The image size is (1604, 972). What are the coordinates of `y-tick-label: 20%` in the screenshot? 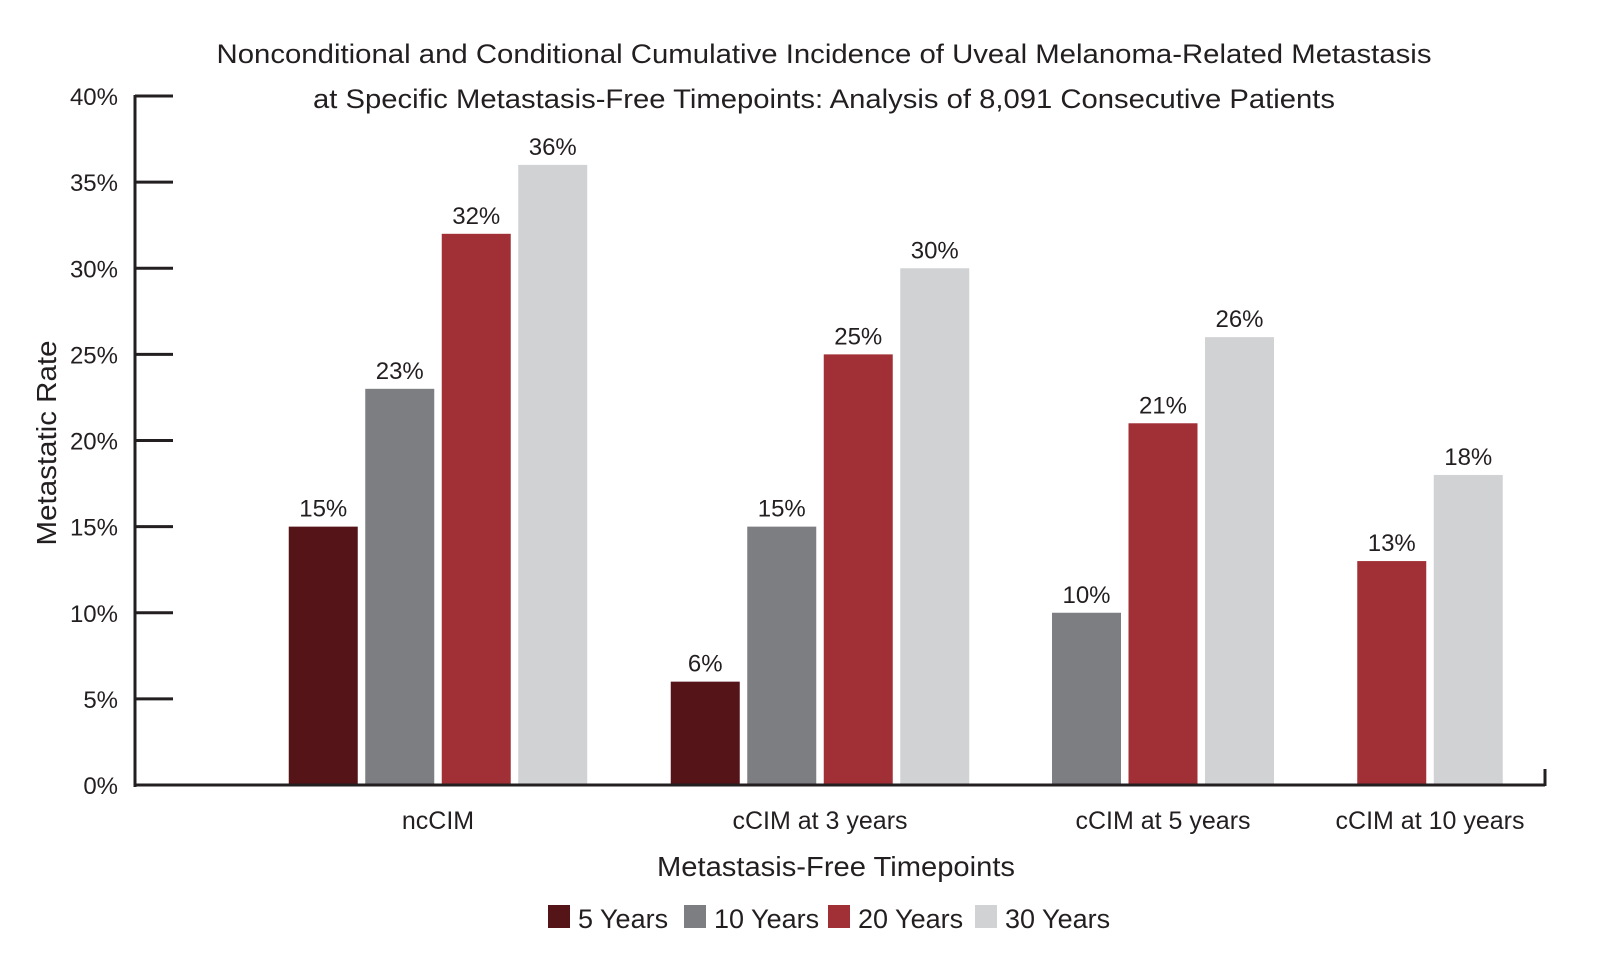 It's located at (94, 442).